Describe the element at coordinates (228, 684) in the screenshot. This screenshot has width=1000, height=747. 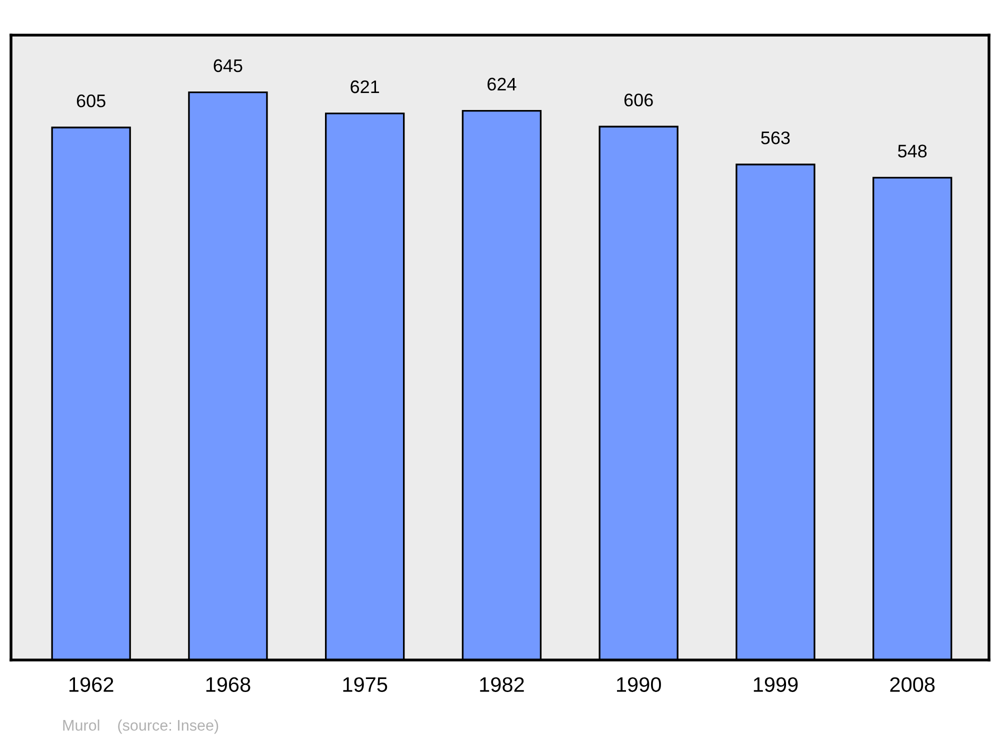
I see `x-tick-label: 1968` at that location.